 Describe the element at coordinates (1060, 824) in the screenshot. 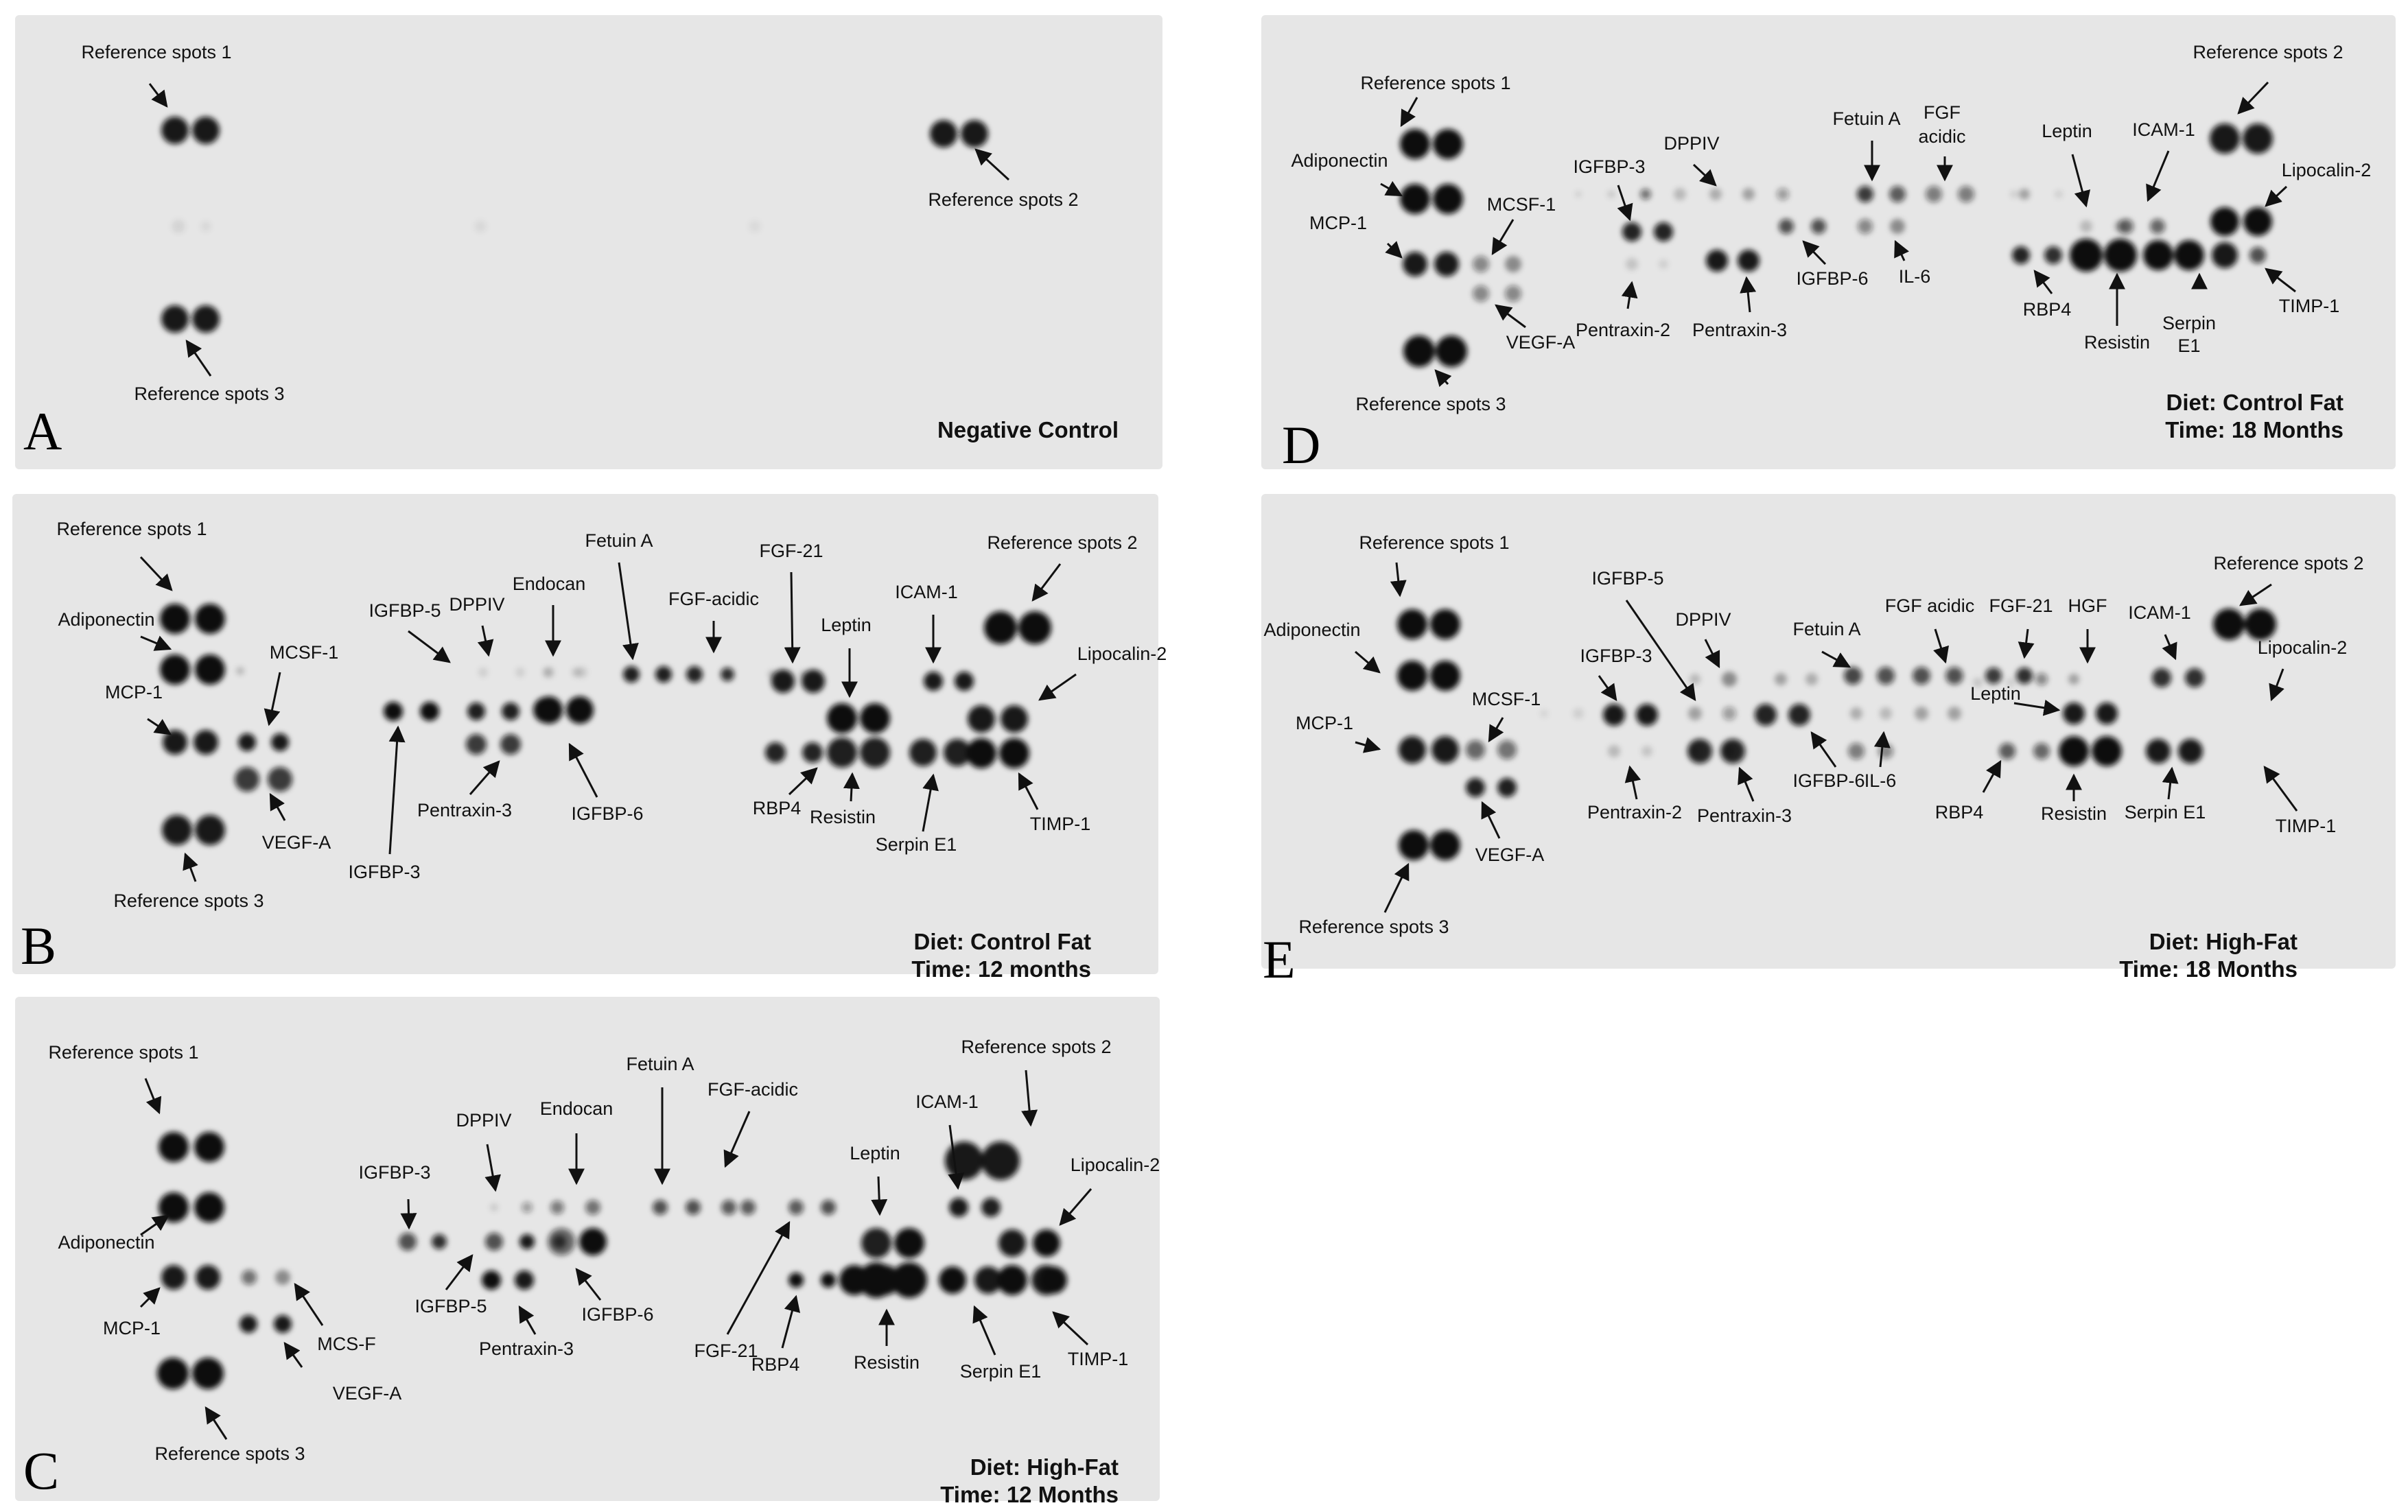

I see `analyte-label: TIMP-1` at that location.